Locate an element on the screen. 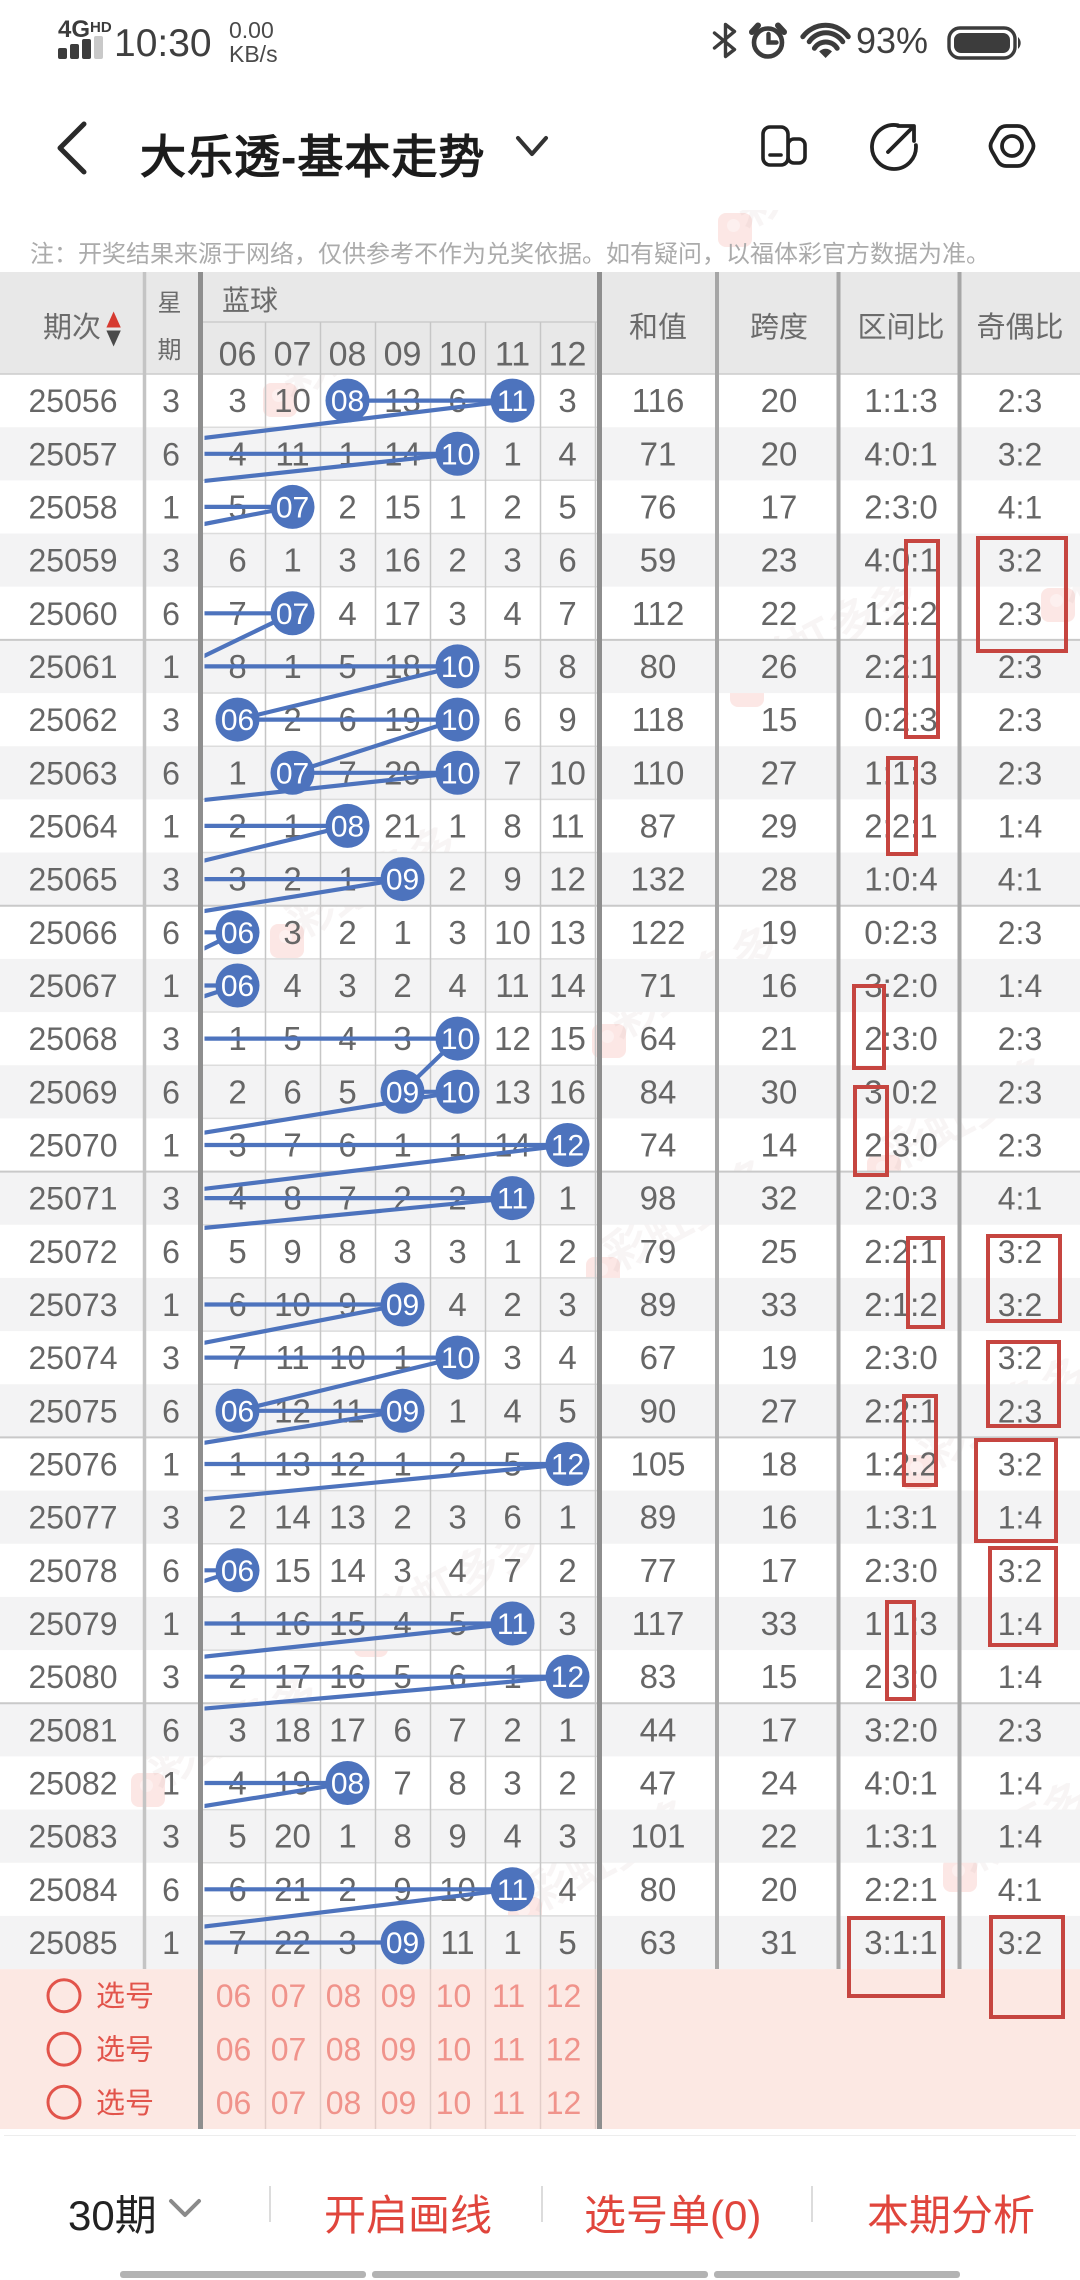  svg-text: 25077 is located at coordinates (73, 1518).